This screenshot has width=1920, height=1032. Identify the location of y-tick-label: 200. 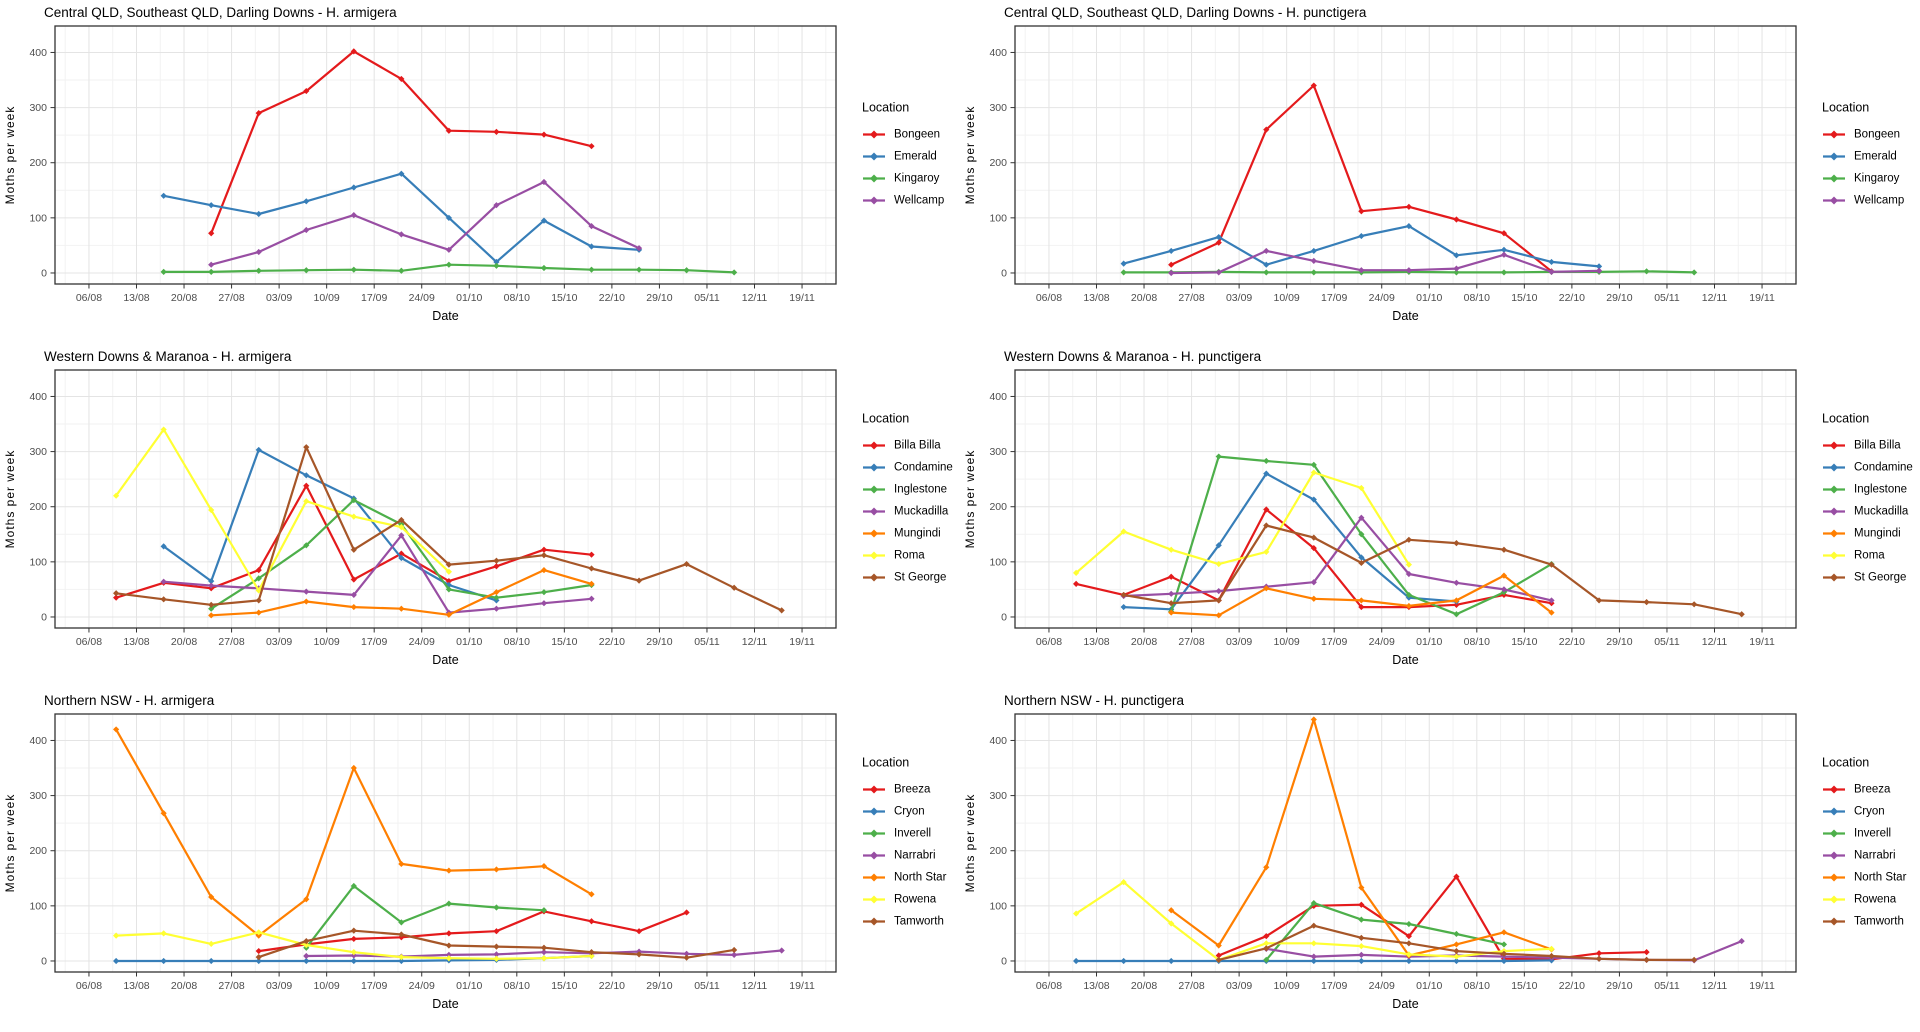
(998, 163).